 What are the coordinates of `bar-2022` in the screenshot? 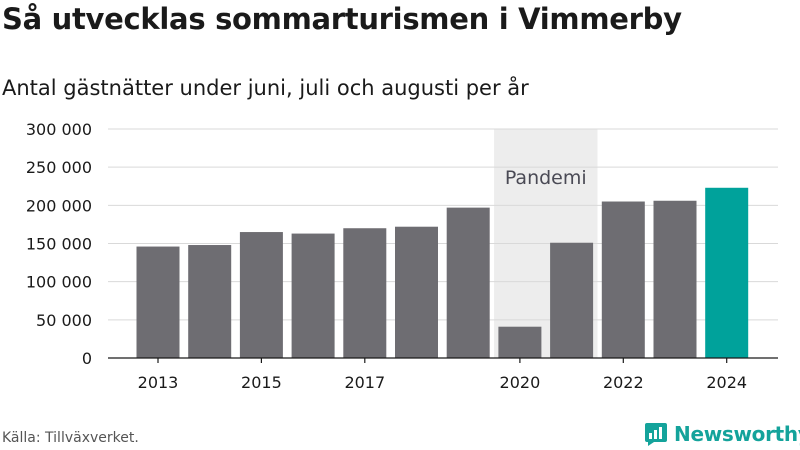 It's located at (623, 279).